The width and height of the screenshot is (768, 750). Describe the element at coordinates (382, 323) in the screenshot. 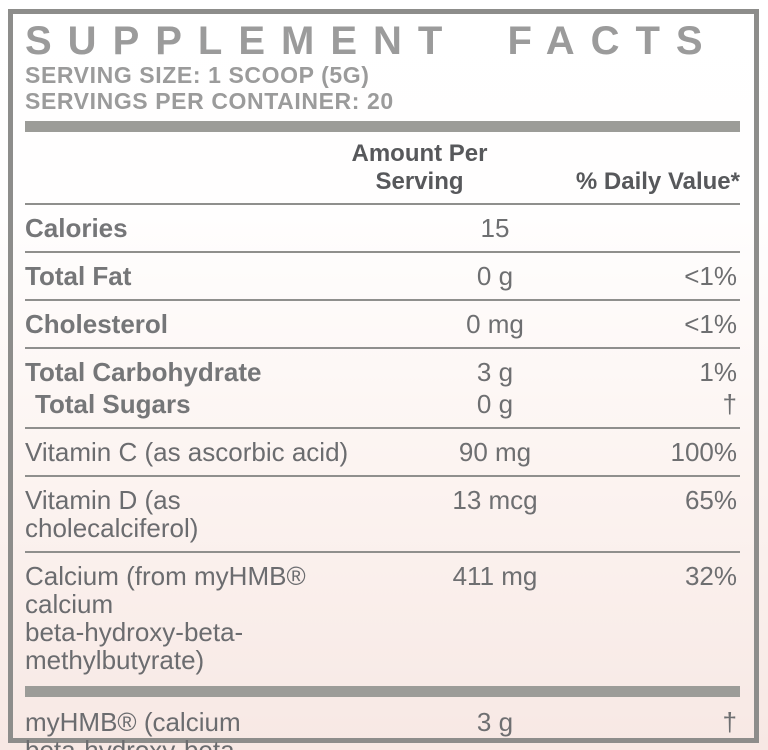

I see `table-row-cholesterol: Cholesterol 0 mg <1%` at that location.